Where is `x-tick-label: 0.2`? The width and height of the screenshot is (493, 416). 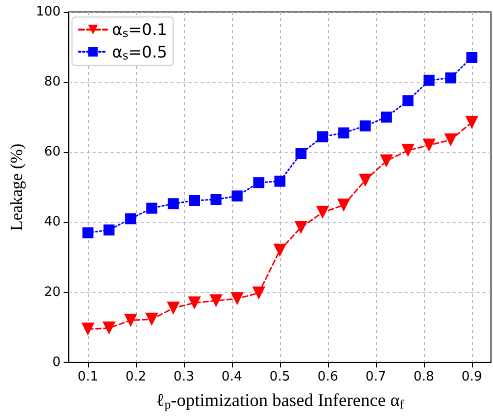
x-tick-label: 0.2 is located at coordinates (136, 376).